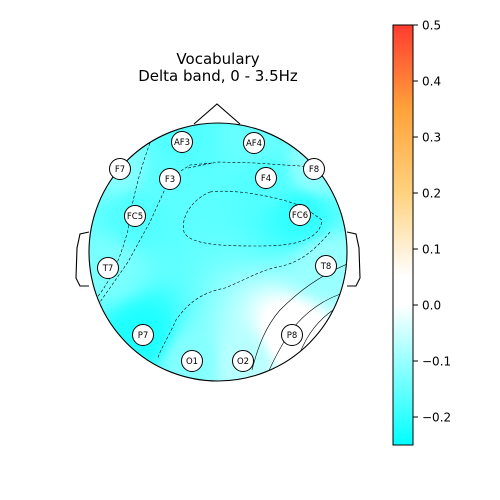 The width and height of the screenshot is (500, 500). Describe the element at coordinates (431, 82) in the screenshot. I see `colorbar-tick-label: 0.4` at that location.